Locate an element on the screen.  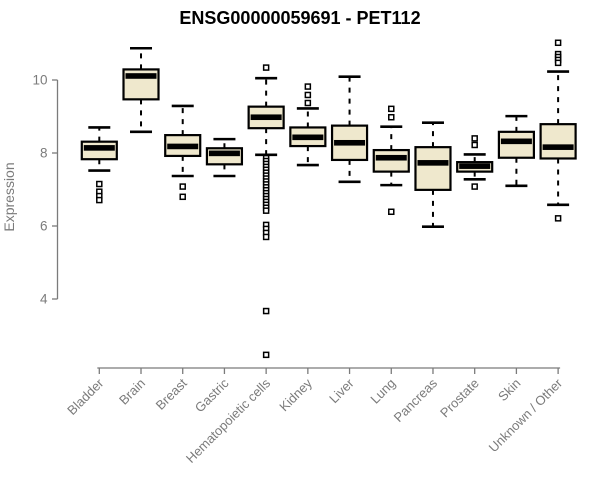
boxplot-hematopoietic-cells is located at coordinates (266, 211).